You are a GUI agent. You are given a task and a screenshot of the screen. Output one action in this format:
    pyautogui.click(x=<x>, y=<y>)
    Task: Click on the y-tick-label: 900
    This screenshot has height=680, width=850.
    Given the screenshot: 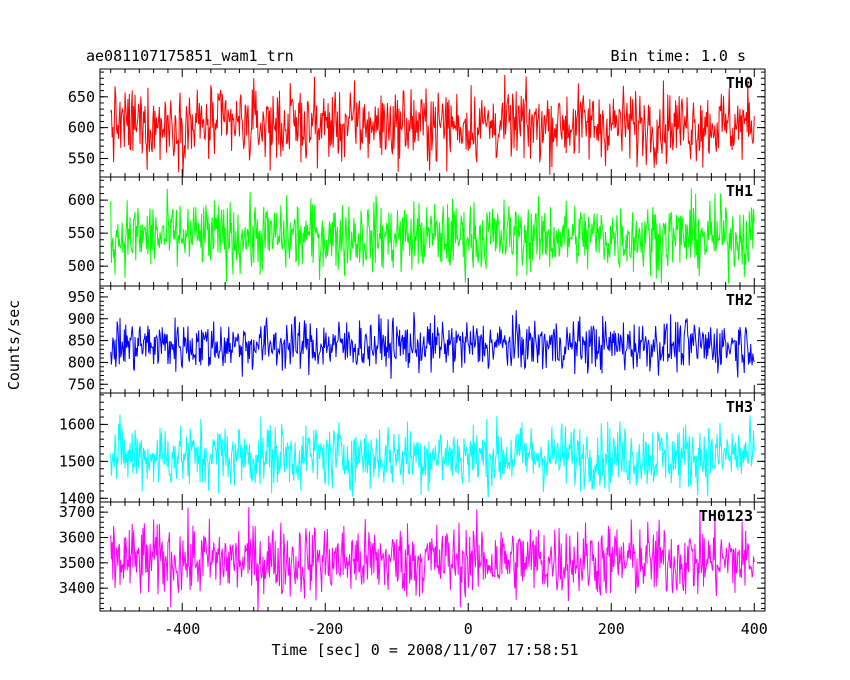 What is the action you would take?
    pyautogui.click(x=81, y=319)
    